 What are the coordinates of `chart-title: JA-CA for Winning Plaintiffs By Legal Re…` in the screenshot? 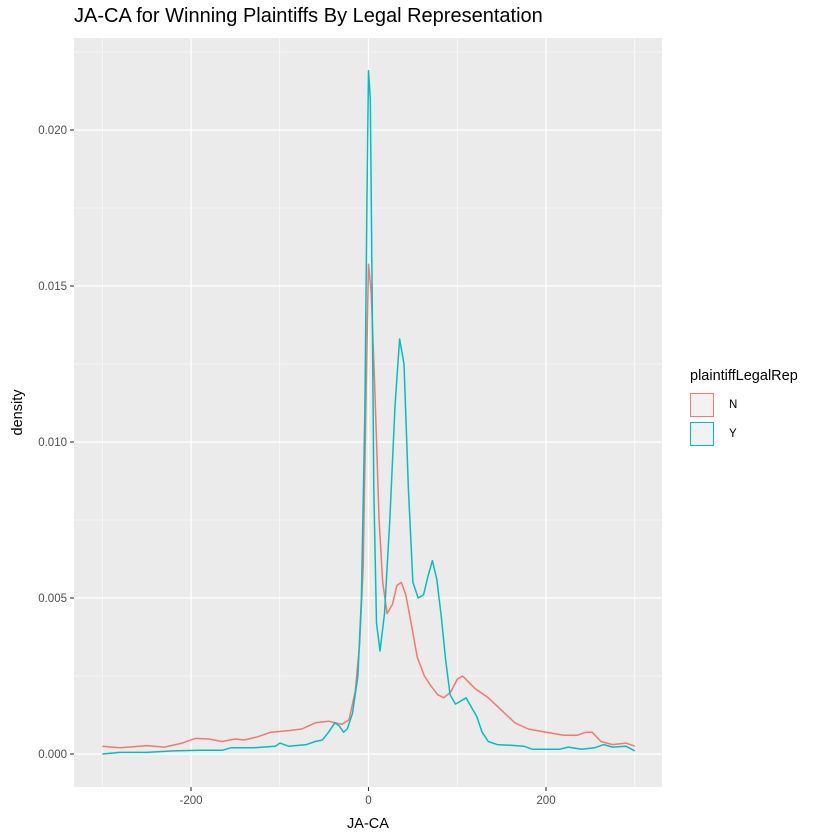 It's located at (308, 16).